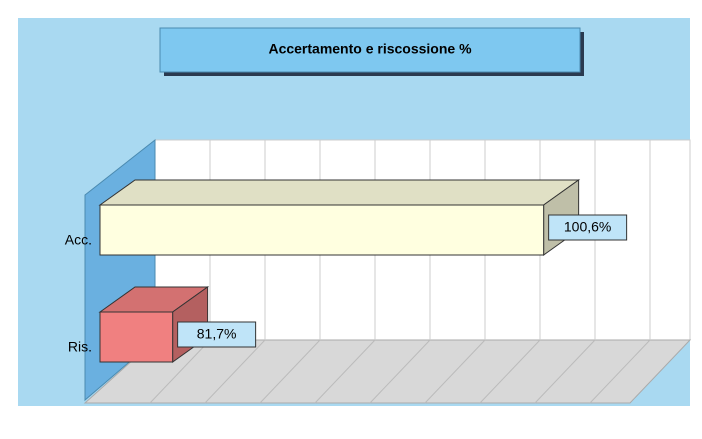 This screenshot has height=439, width=702. I want to click on value-label: 81,7%, so click(217, 334).